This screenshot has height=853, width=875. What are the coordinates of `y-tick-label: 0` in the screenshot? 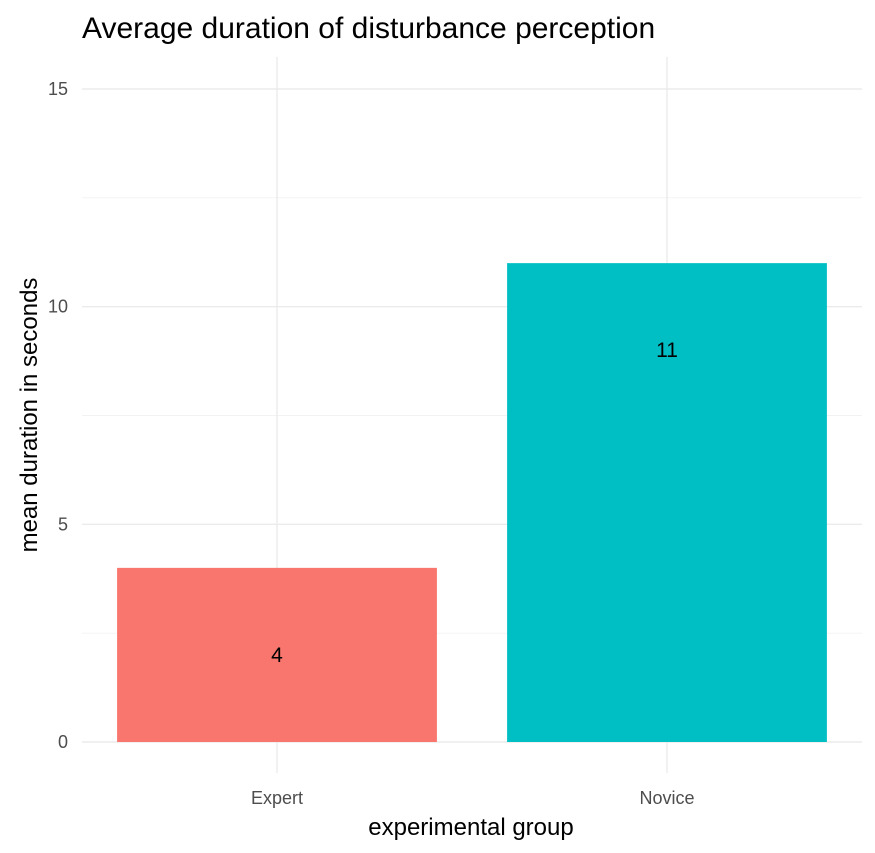 It's located at (63, 742).